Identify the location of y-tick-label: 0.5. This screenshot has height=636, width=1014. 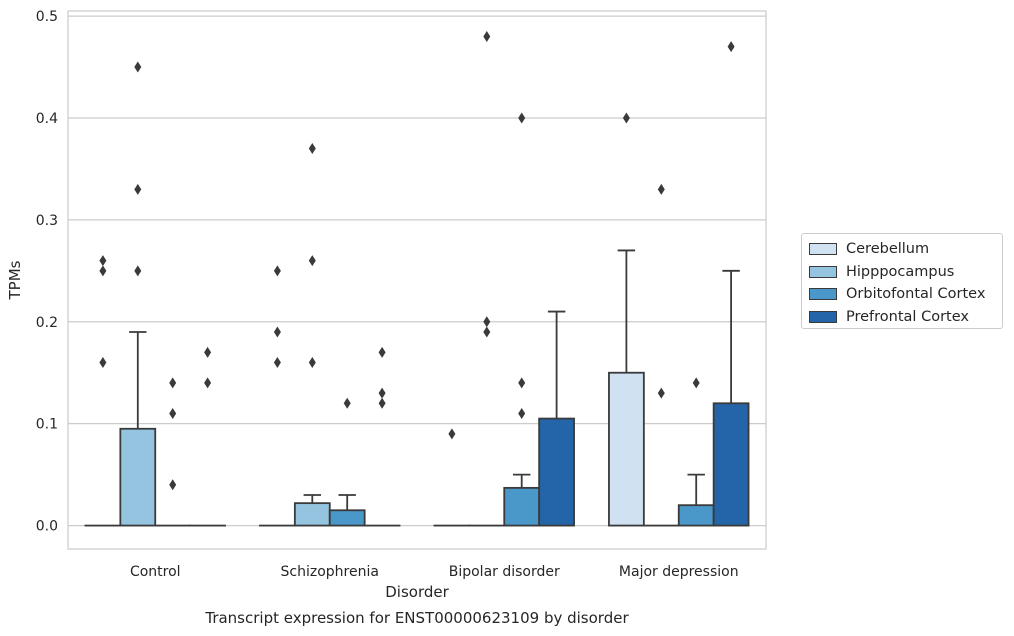
(47, 17).